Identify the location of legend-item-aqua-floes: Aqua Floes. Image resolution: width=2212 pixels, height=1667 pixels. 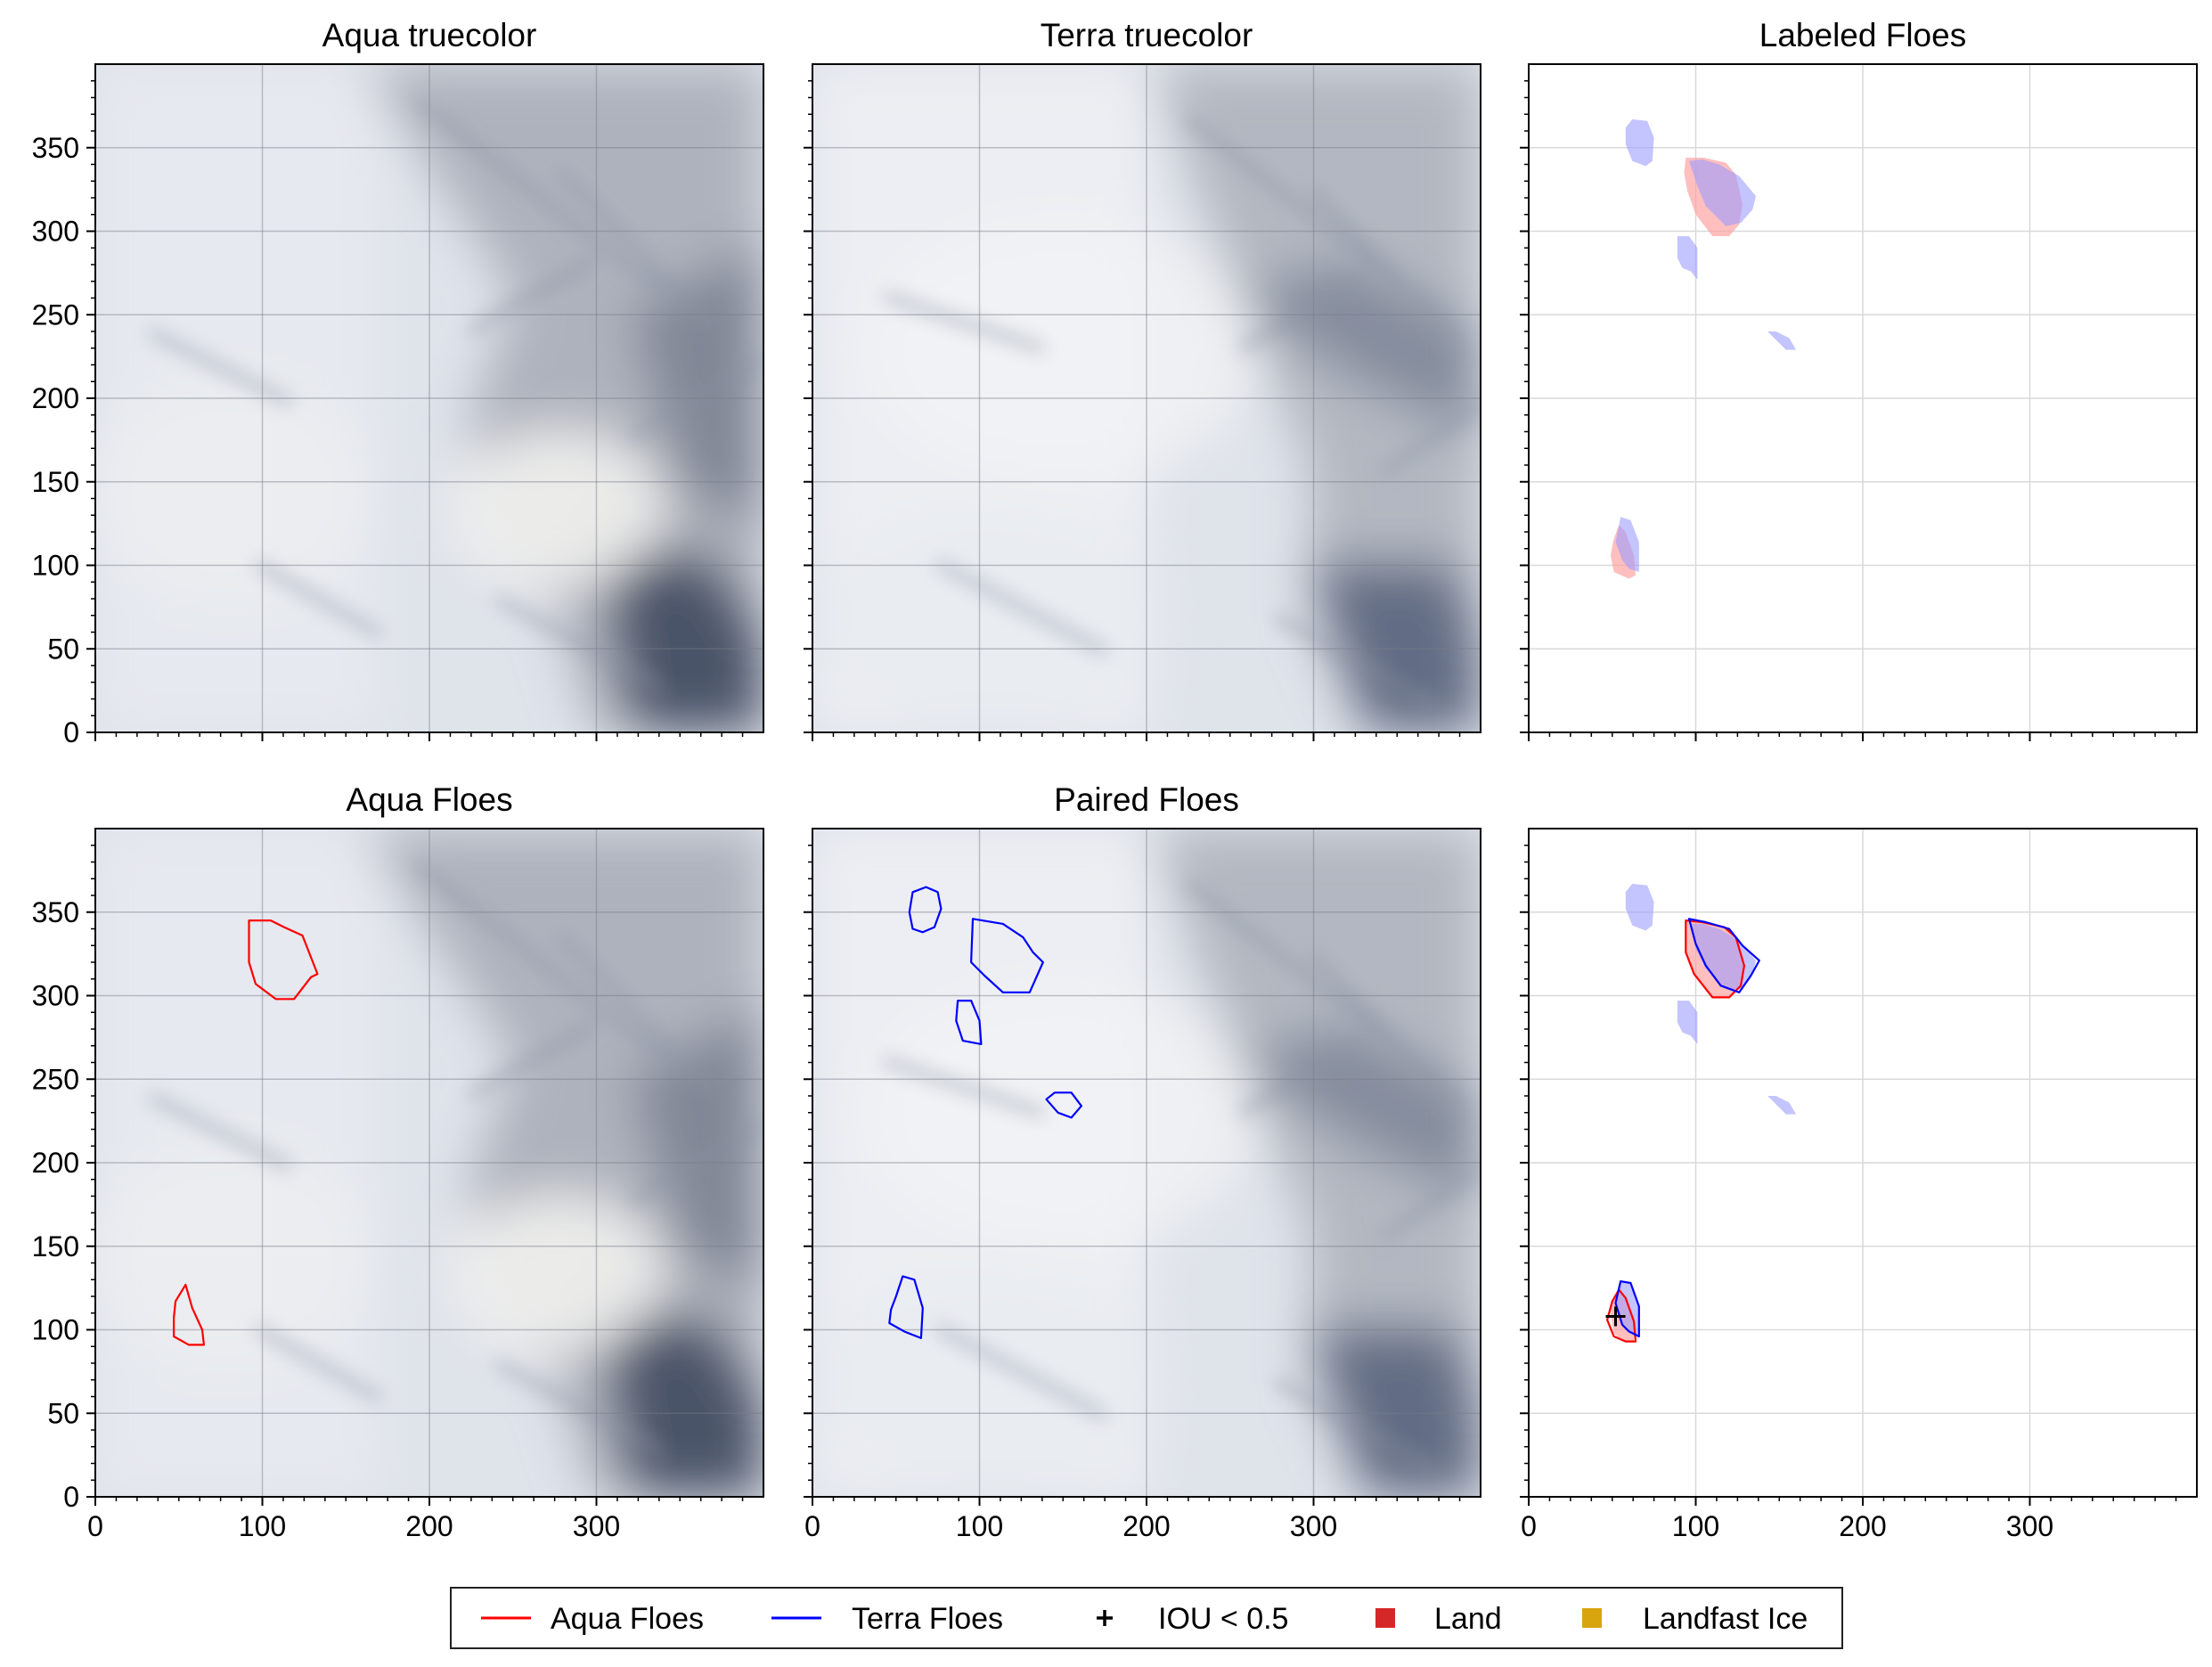
(593, 1619).